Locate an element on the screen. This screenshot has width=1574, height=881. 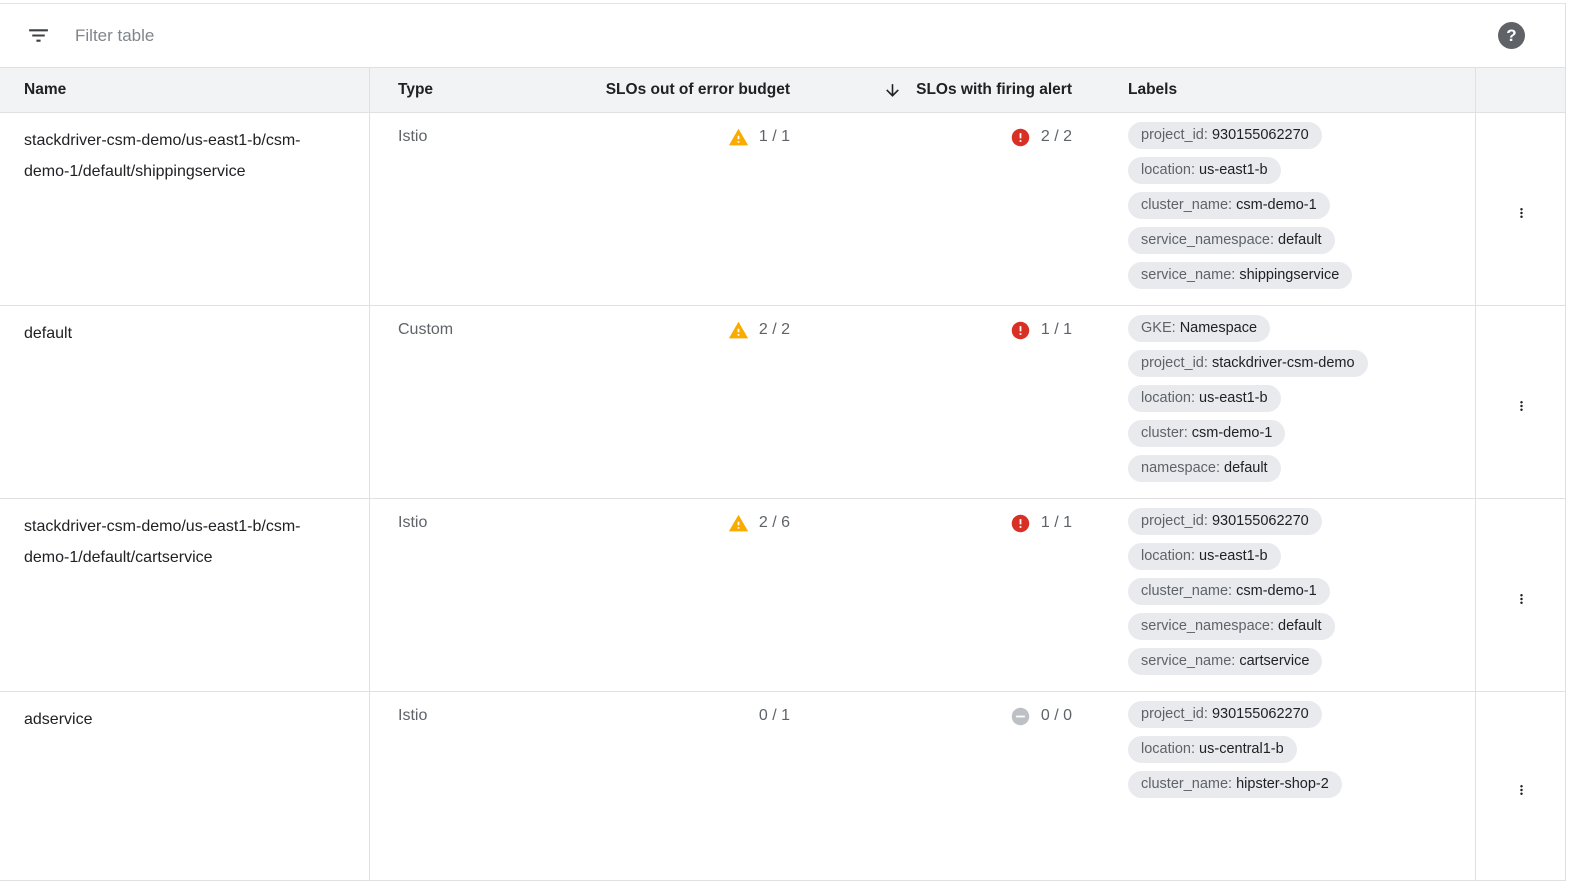
label-pill: service_name: shippingservice is located at coordinates (1240, 275).